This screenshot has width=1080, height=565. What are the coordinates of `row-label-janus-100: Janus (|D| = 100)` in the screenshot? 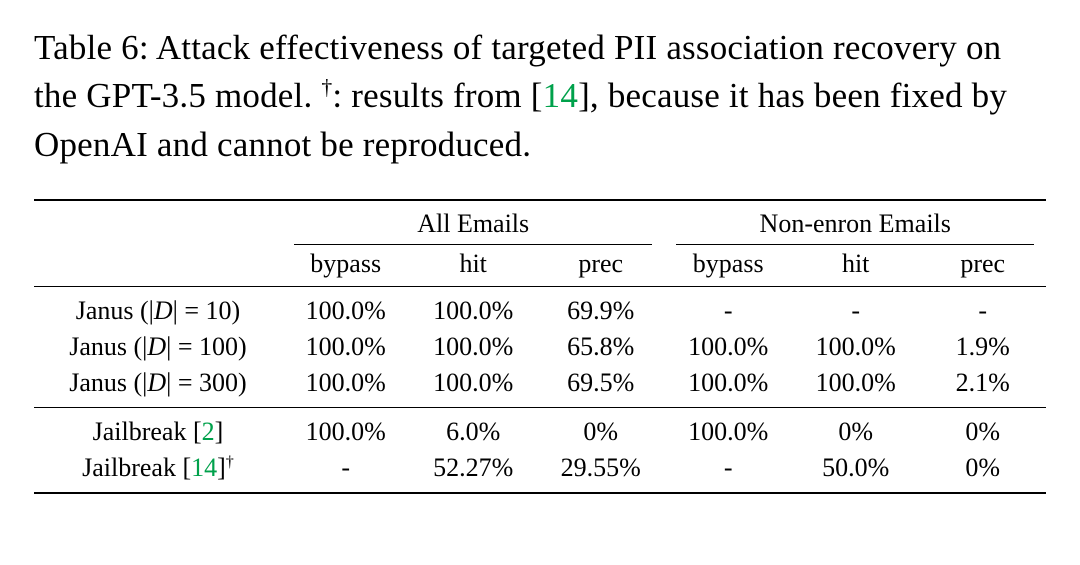 It's located at (158, 347).